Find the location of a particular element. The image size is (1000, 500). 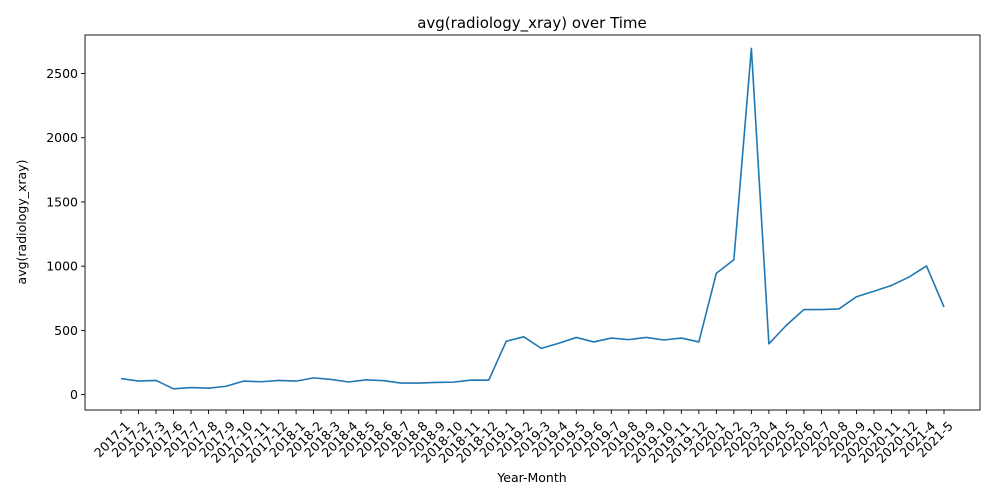

chart-title: avg(radiology_xray) over Time is located at coordinates (532, 23).